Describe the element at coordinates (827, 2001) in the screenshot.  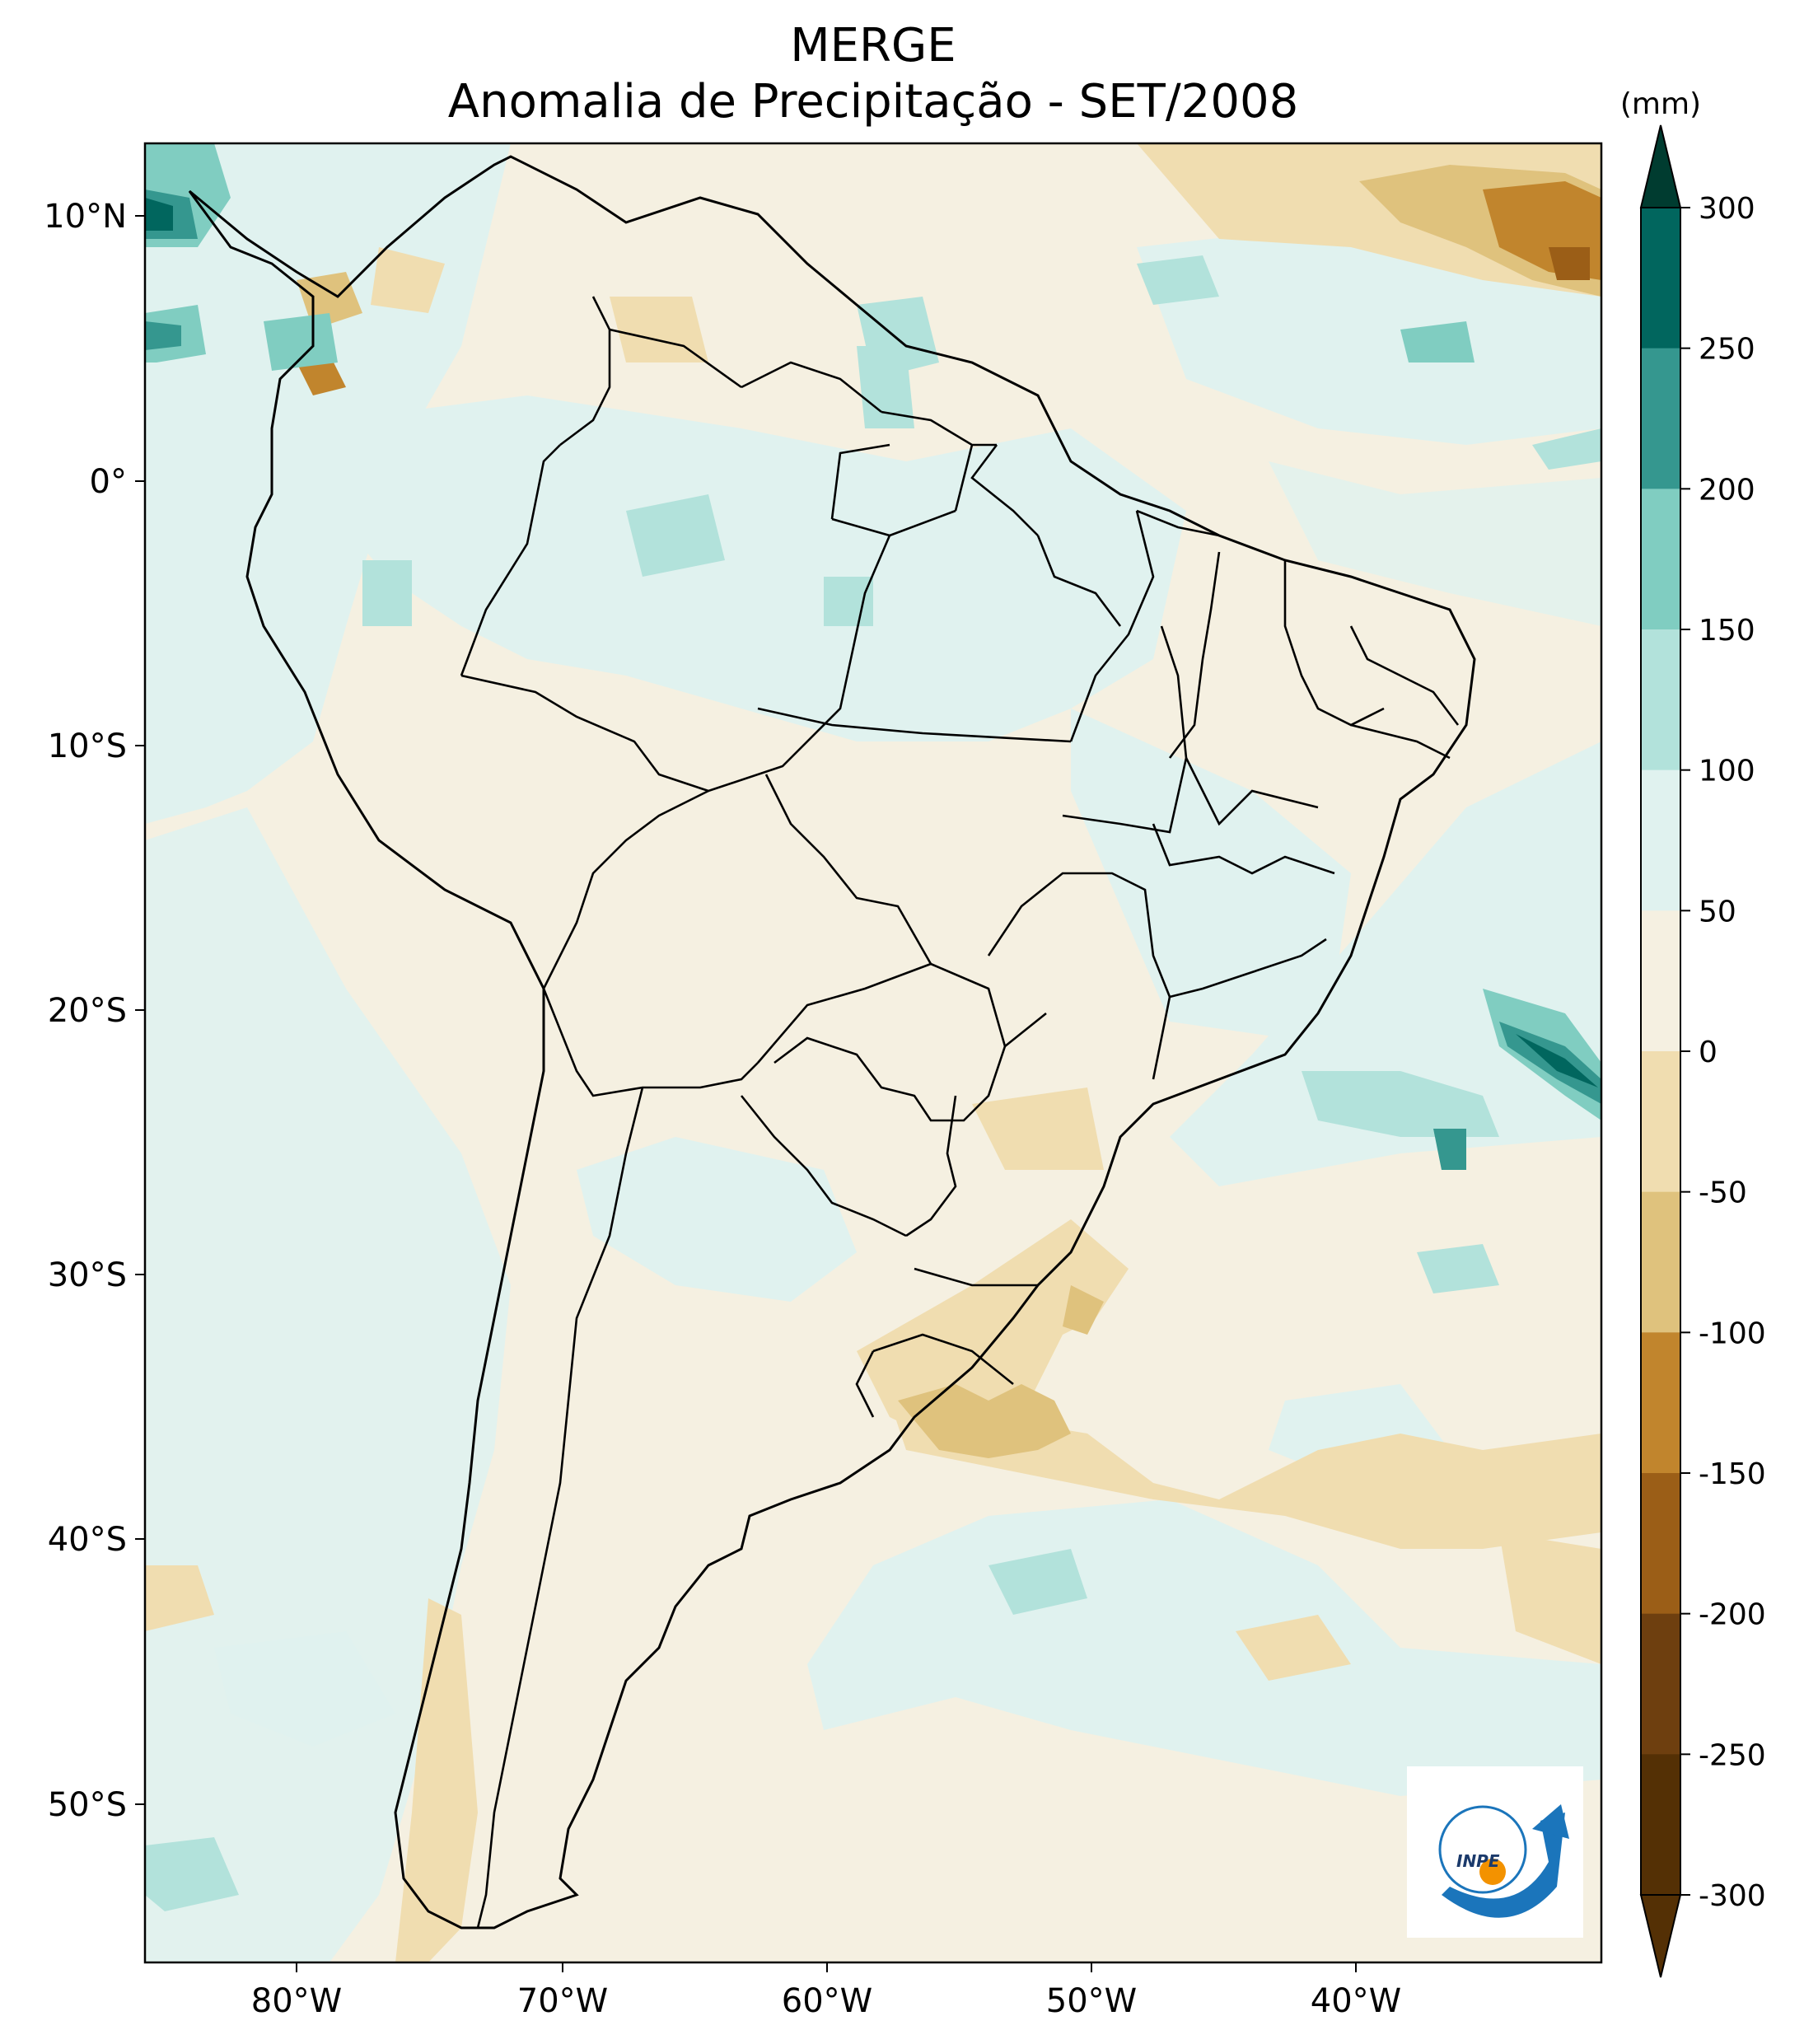
I see `lon-label-60w: 60°W` at that location.